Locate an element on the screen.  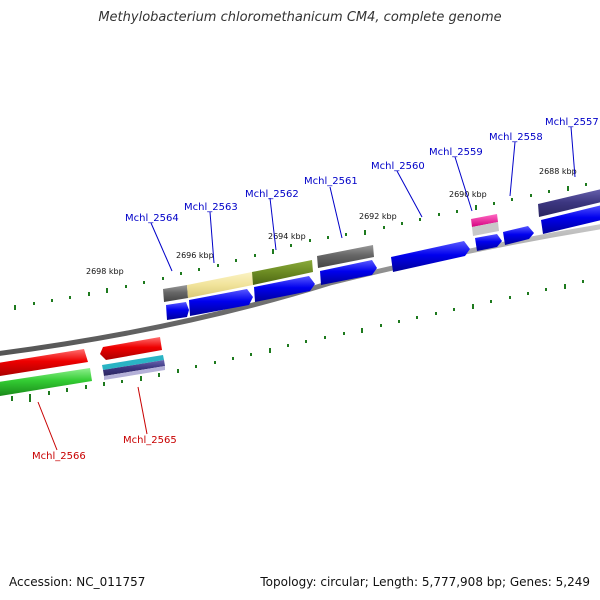
gene-label-2557: Mchl_2557 is located at coordinates (572, 122).